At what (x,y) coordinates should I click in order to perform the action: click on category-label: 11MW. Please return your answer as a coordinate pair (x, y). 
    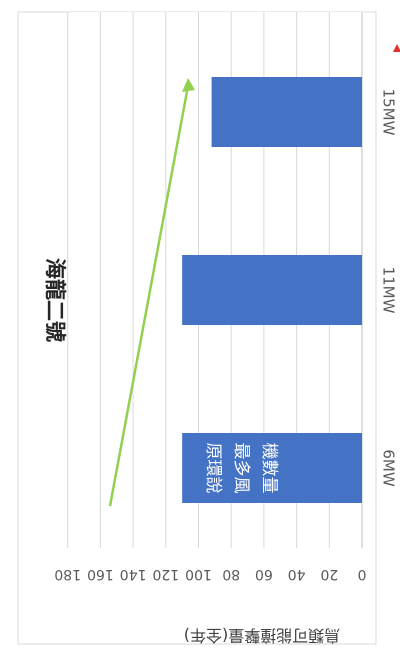
    Looking at the image, I should click on (389, 290).